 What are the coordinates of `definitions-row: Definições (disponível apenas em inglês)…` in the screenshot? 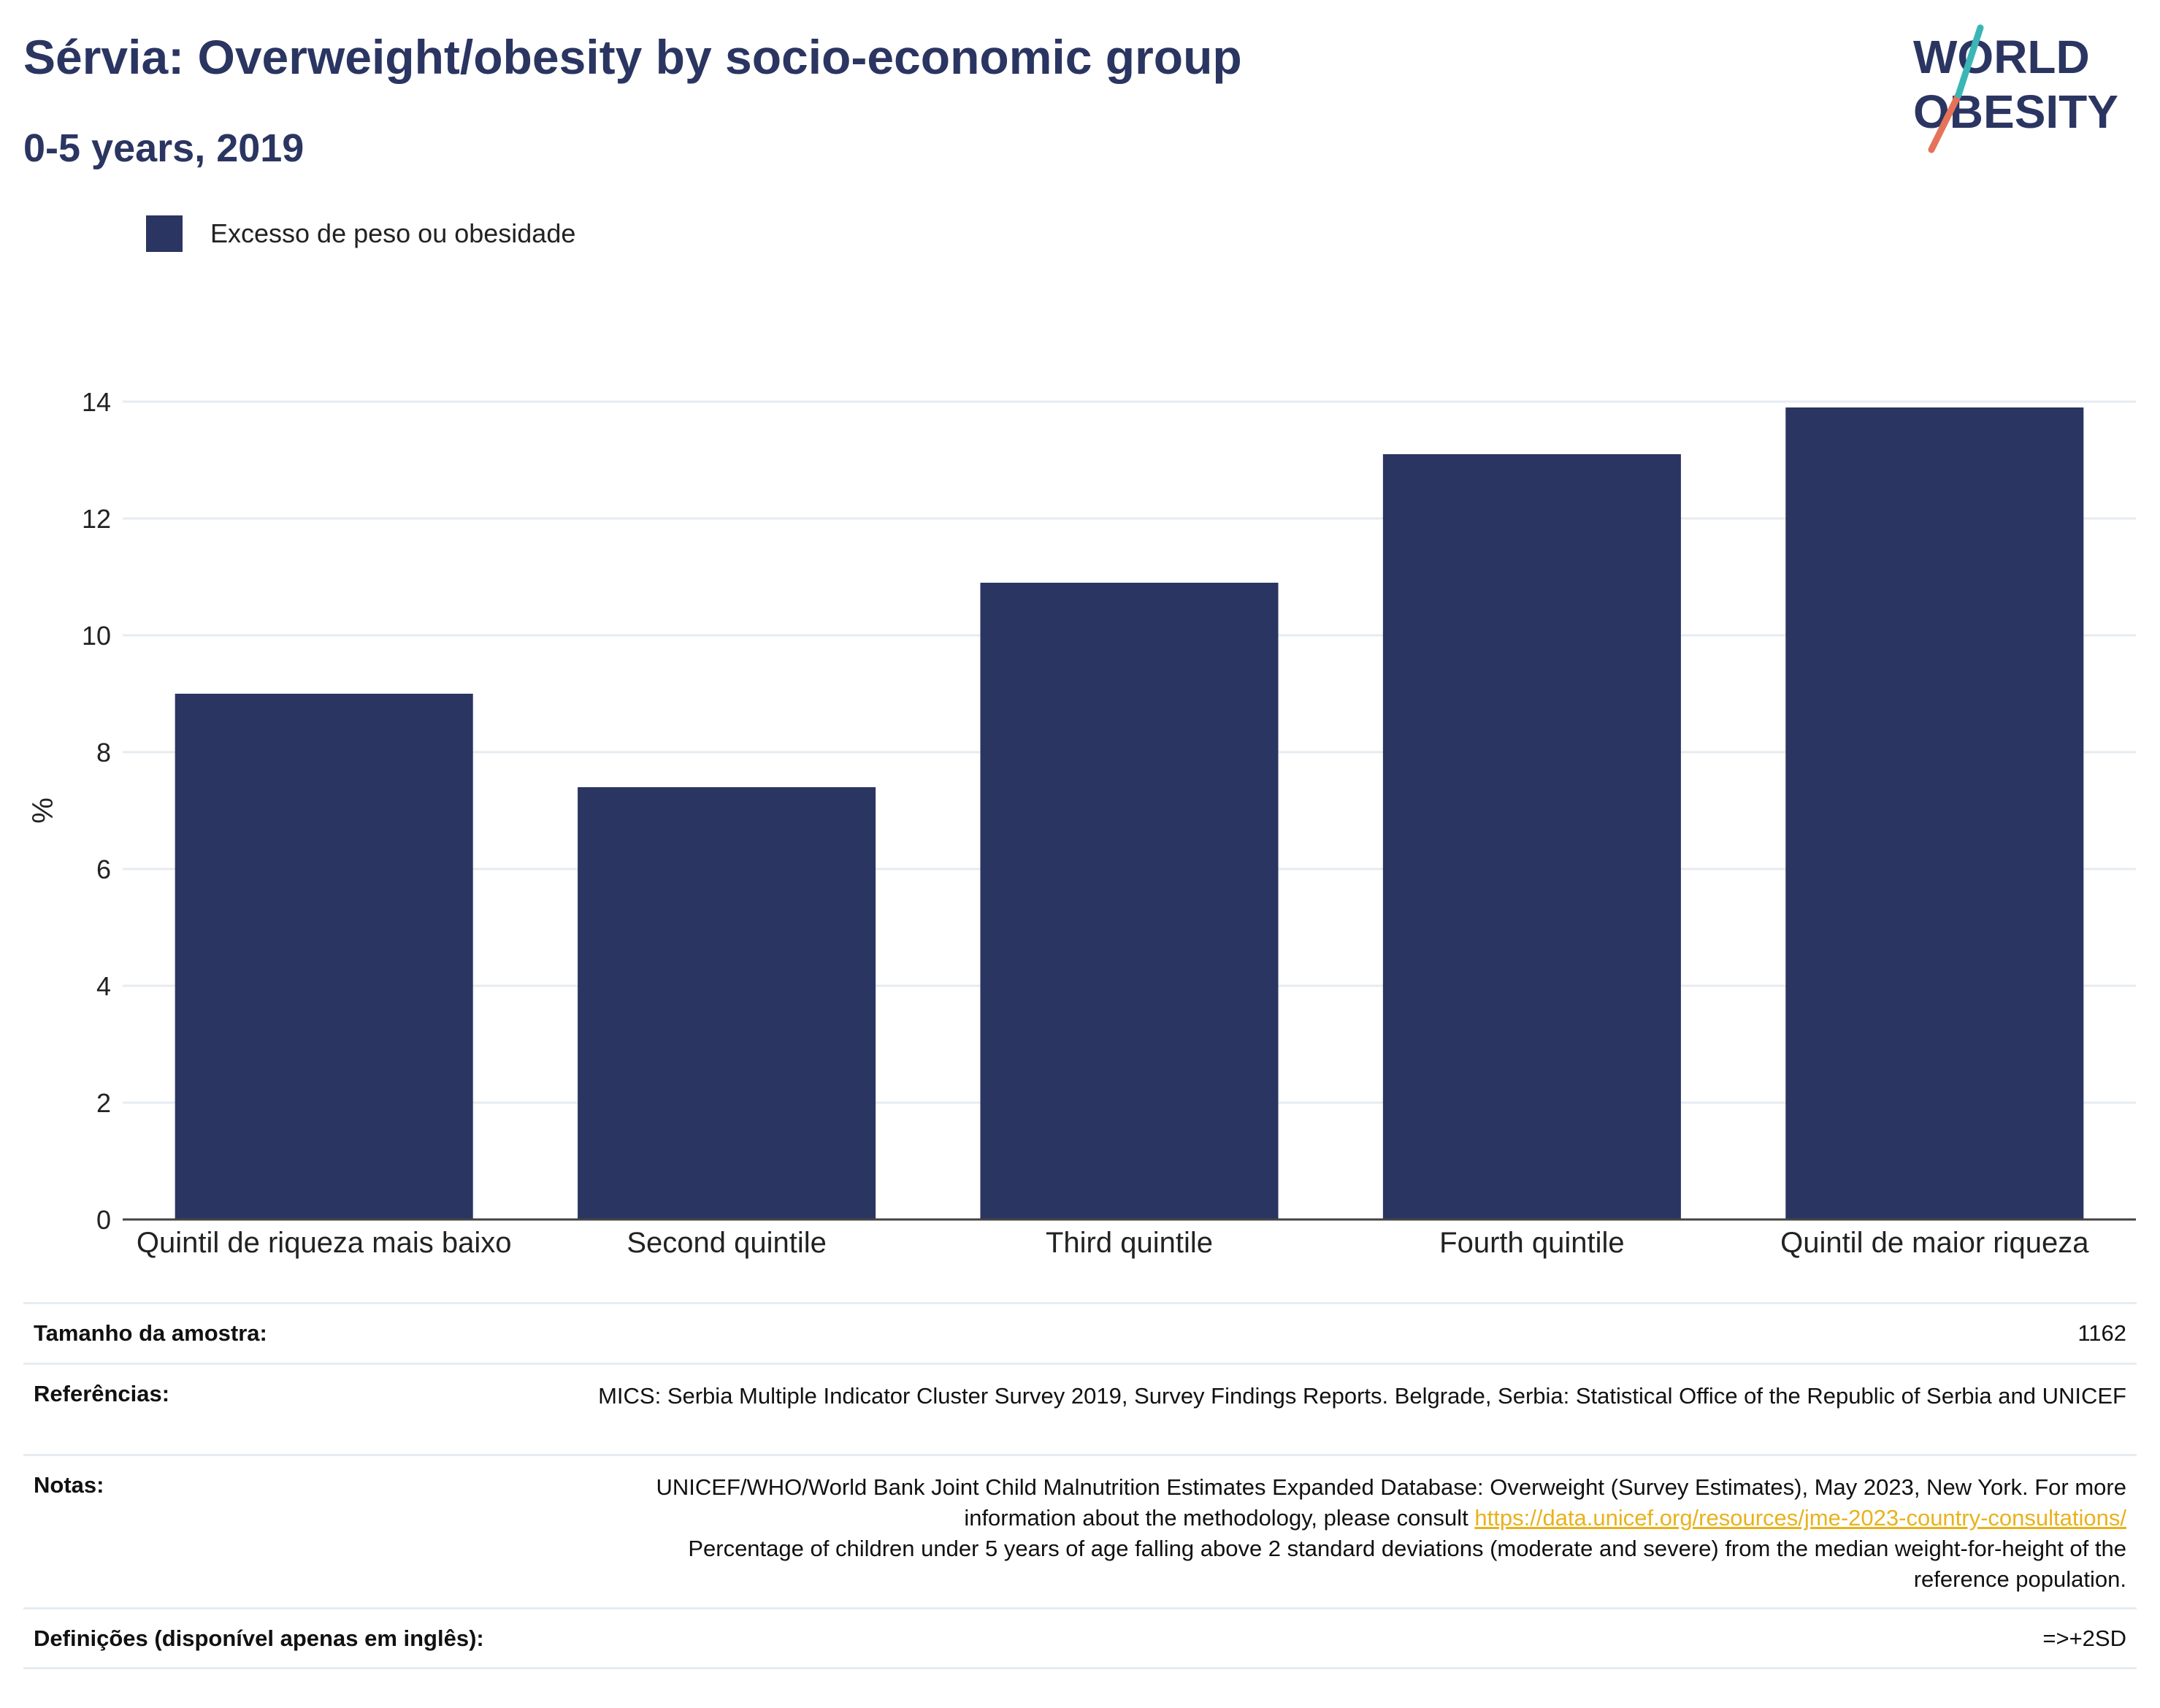 It's located at (1080, 1638).